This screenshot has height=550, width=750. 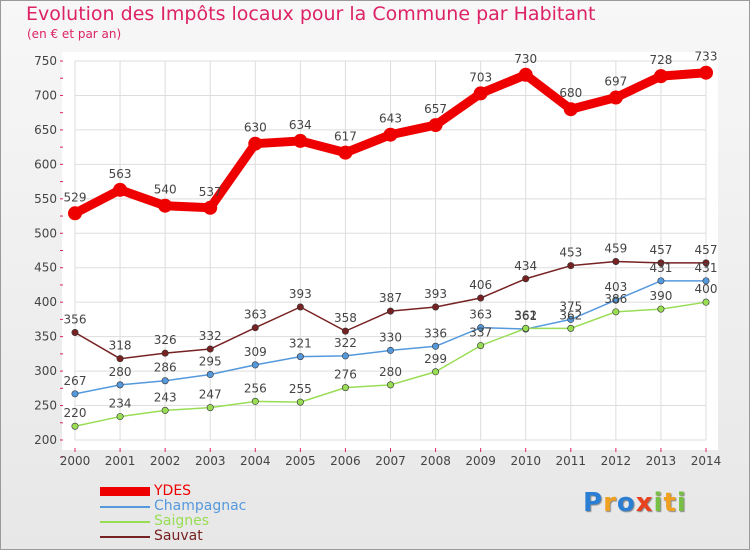 I want to click on x-tick-label: 2010, so click(x=525, y=461).